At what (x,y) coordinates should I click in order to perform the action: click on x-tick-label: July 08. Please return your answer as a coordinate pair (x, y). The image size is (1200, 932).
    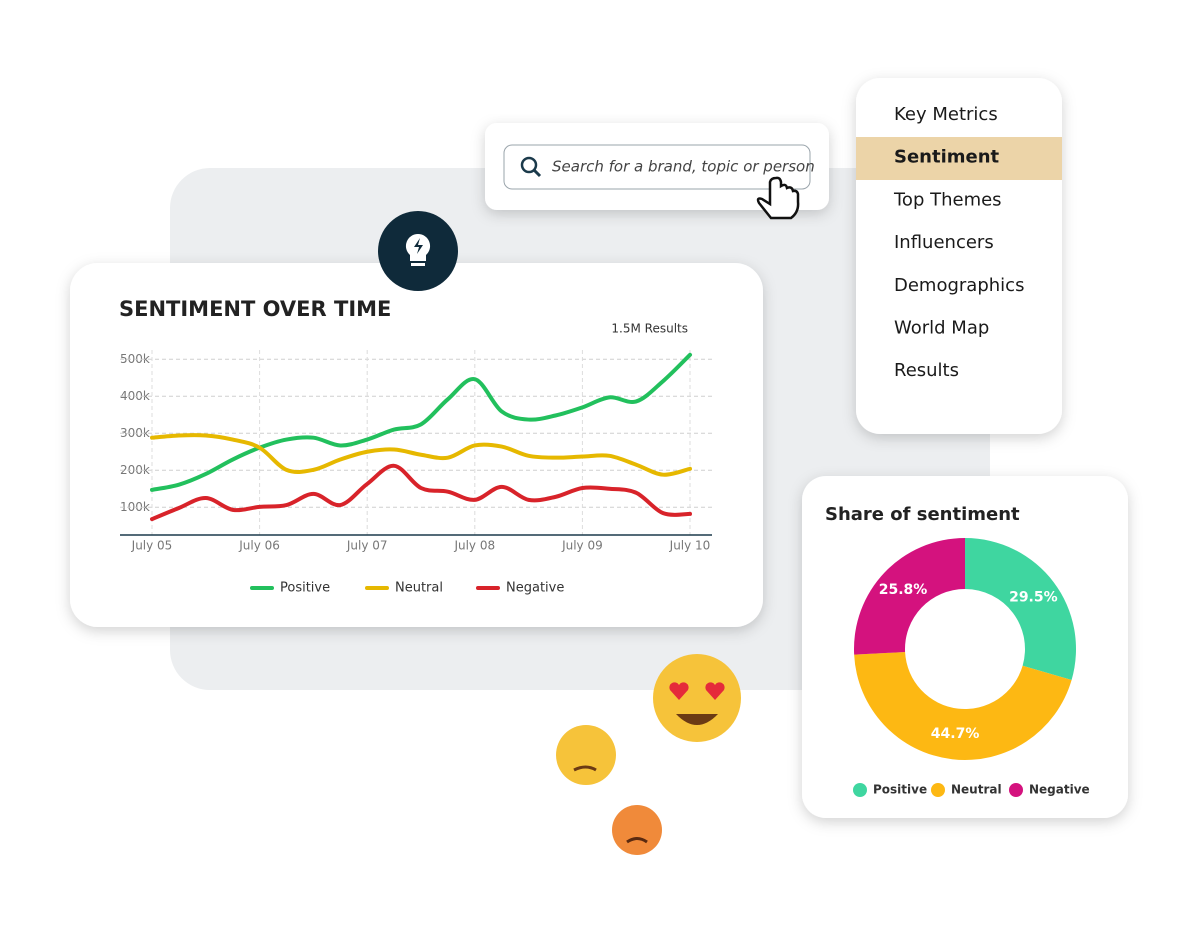
    Looking at the image, I should click on (474, 546).